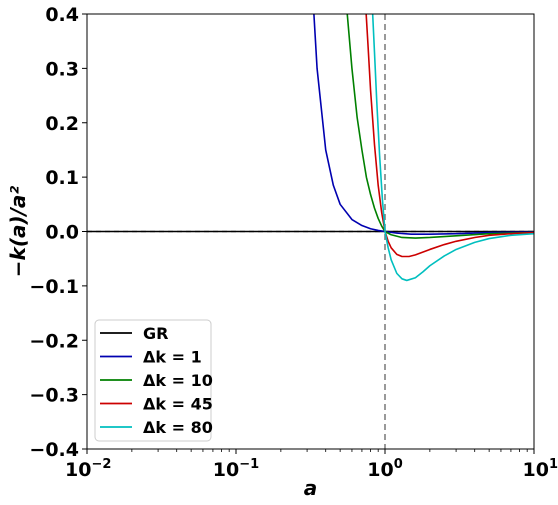 The image size is (558, 505). What do you see at coordinates (155, 333) in the screenshot?
I see `legend-label-0: GR` at bounding box center [155, 333].